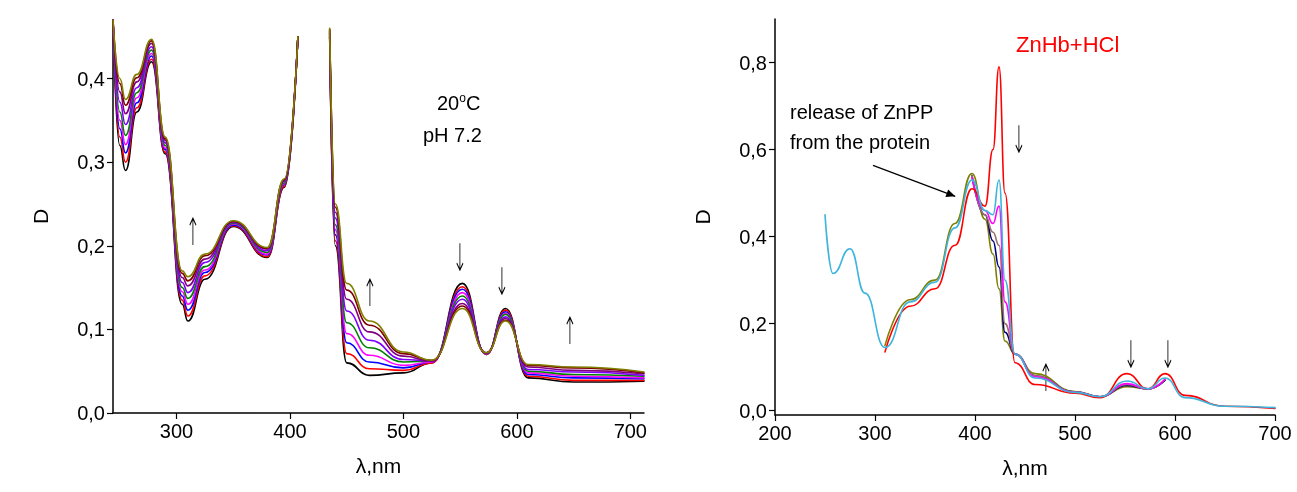 The width and height of the screenshot is (1297, 492). Describe the element at coordinates (452, 135) in the screenshot. I see `annotation: pH 7.2` at that location.